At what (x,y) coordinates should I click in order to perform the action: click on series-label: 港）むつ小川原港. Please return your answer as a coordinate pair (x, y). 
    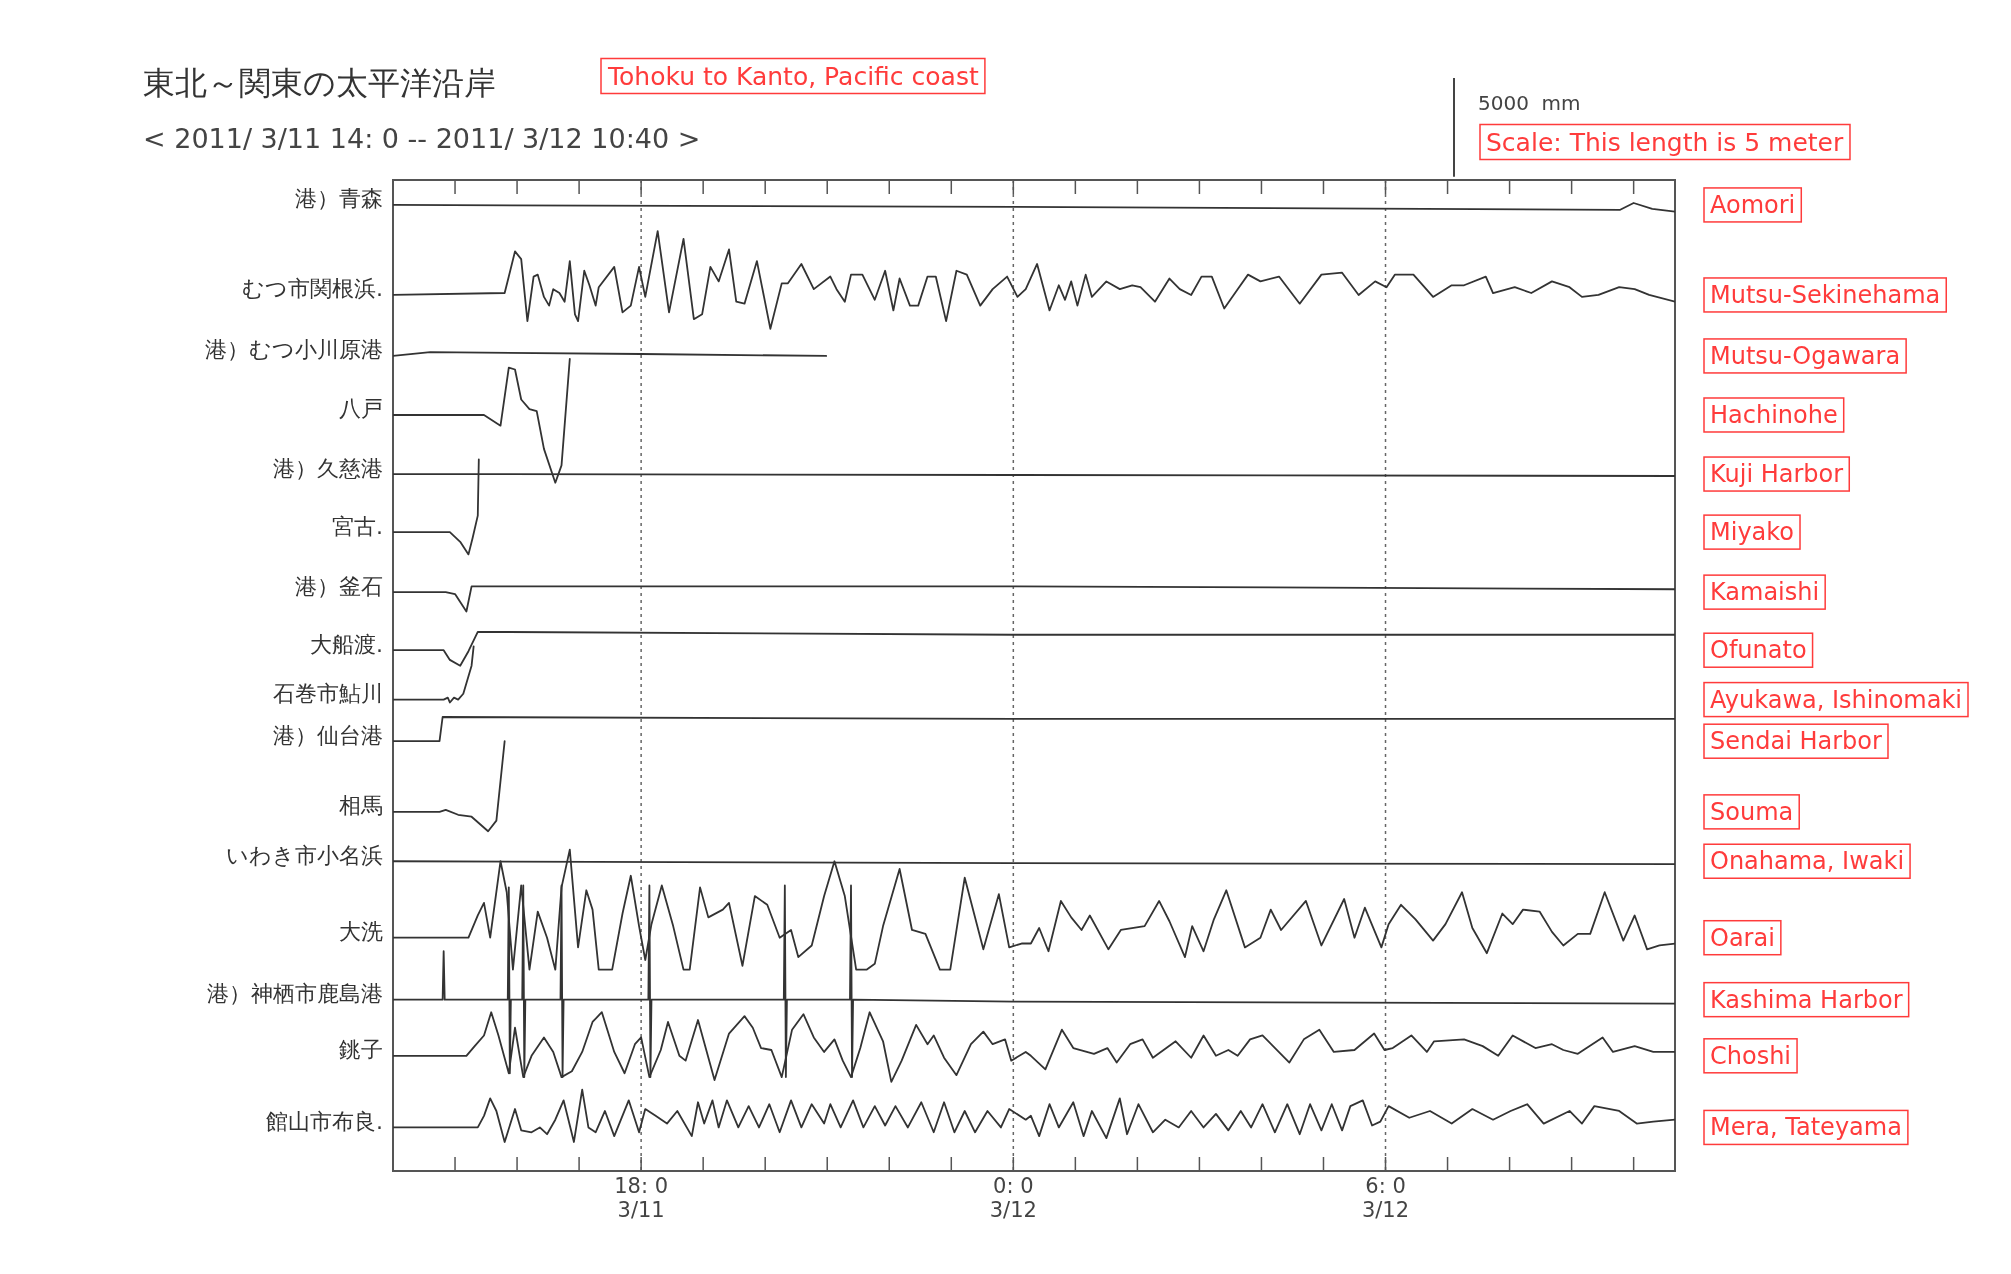
    Looking at the image, I should click on (294, 350).